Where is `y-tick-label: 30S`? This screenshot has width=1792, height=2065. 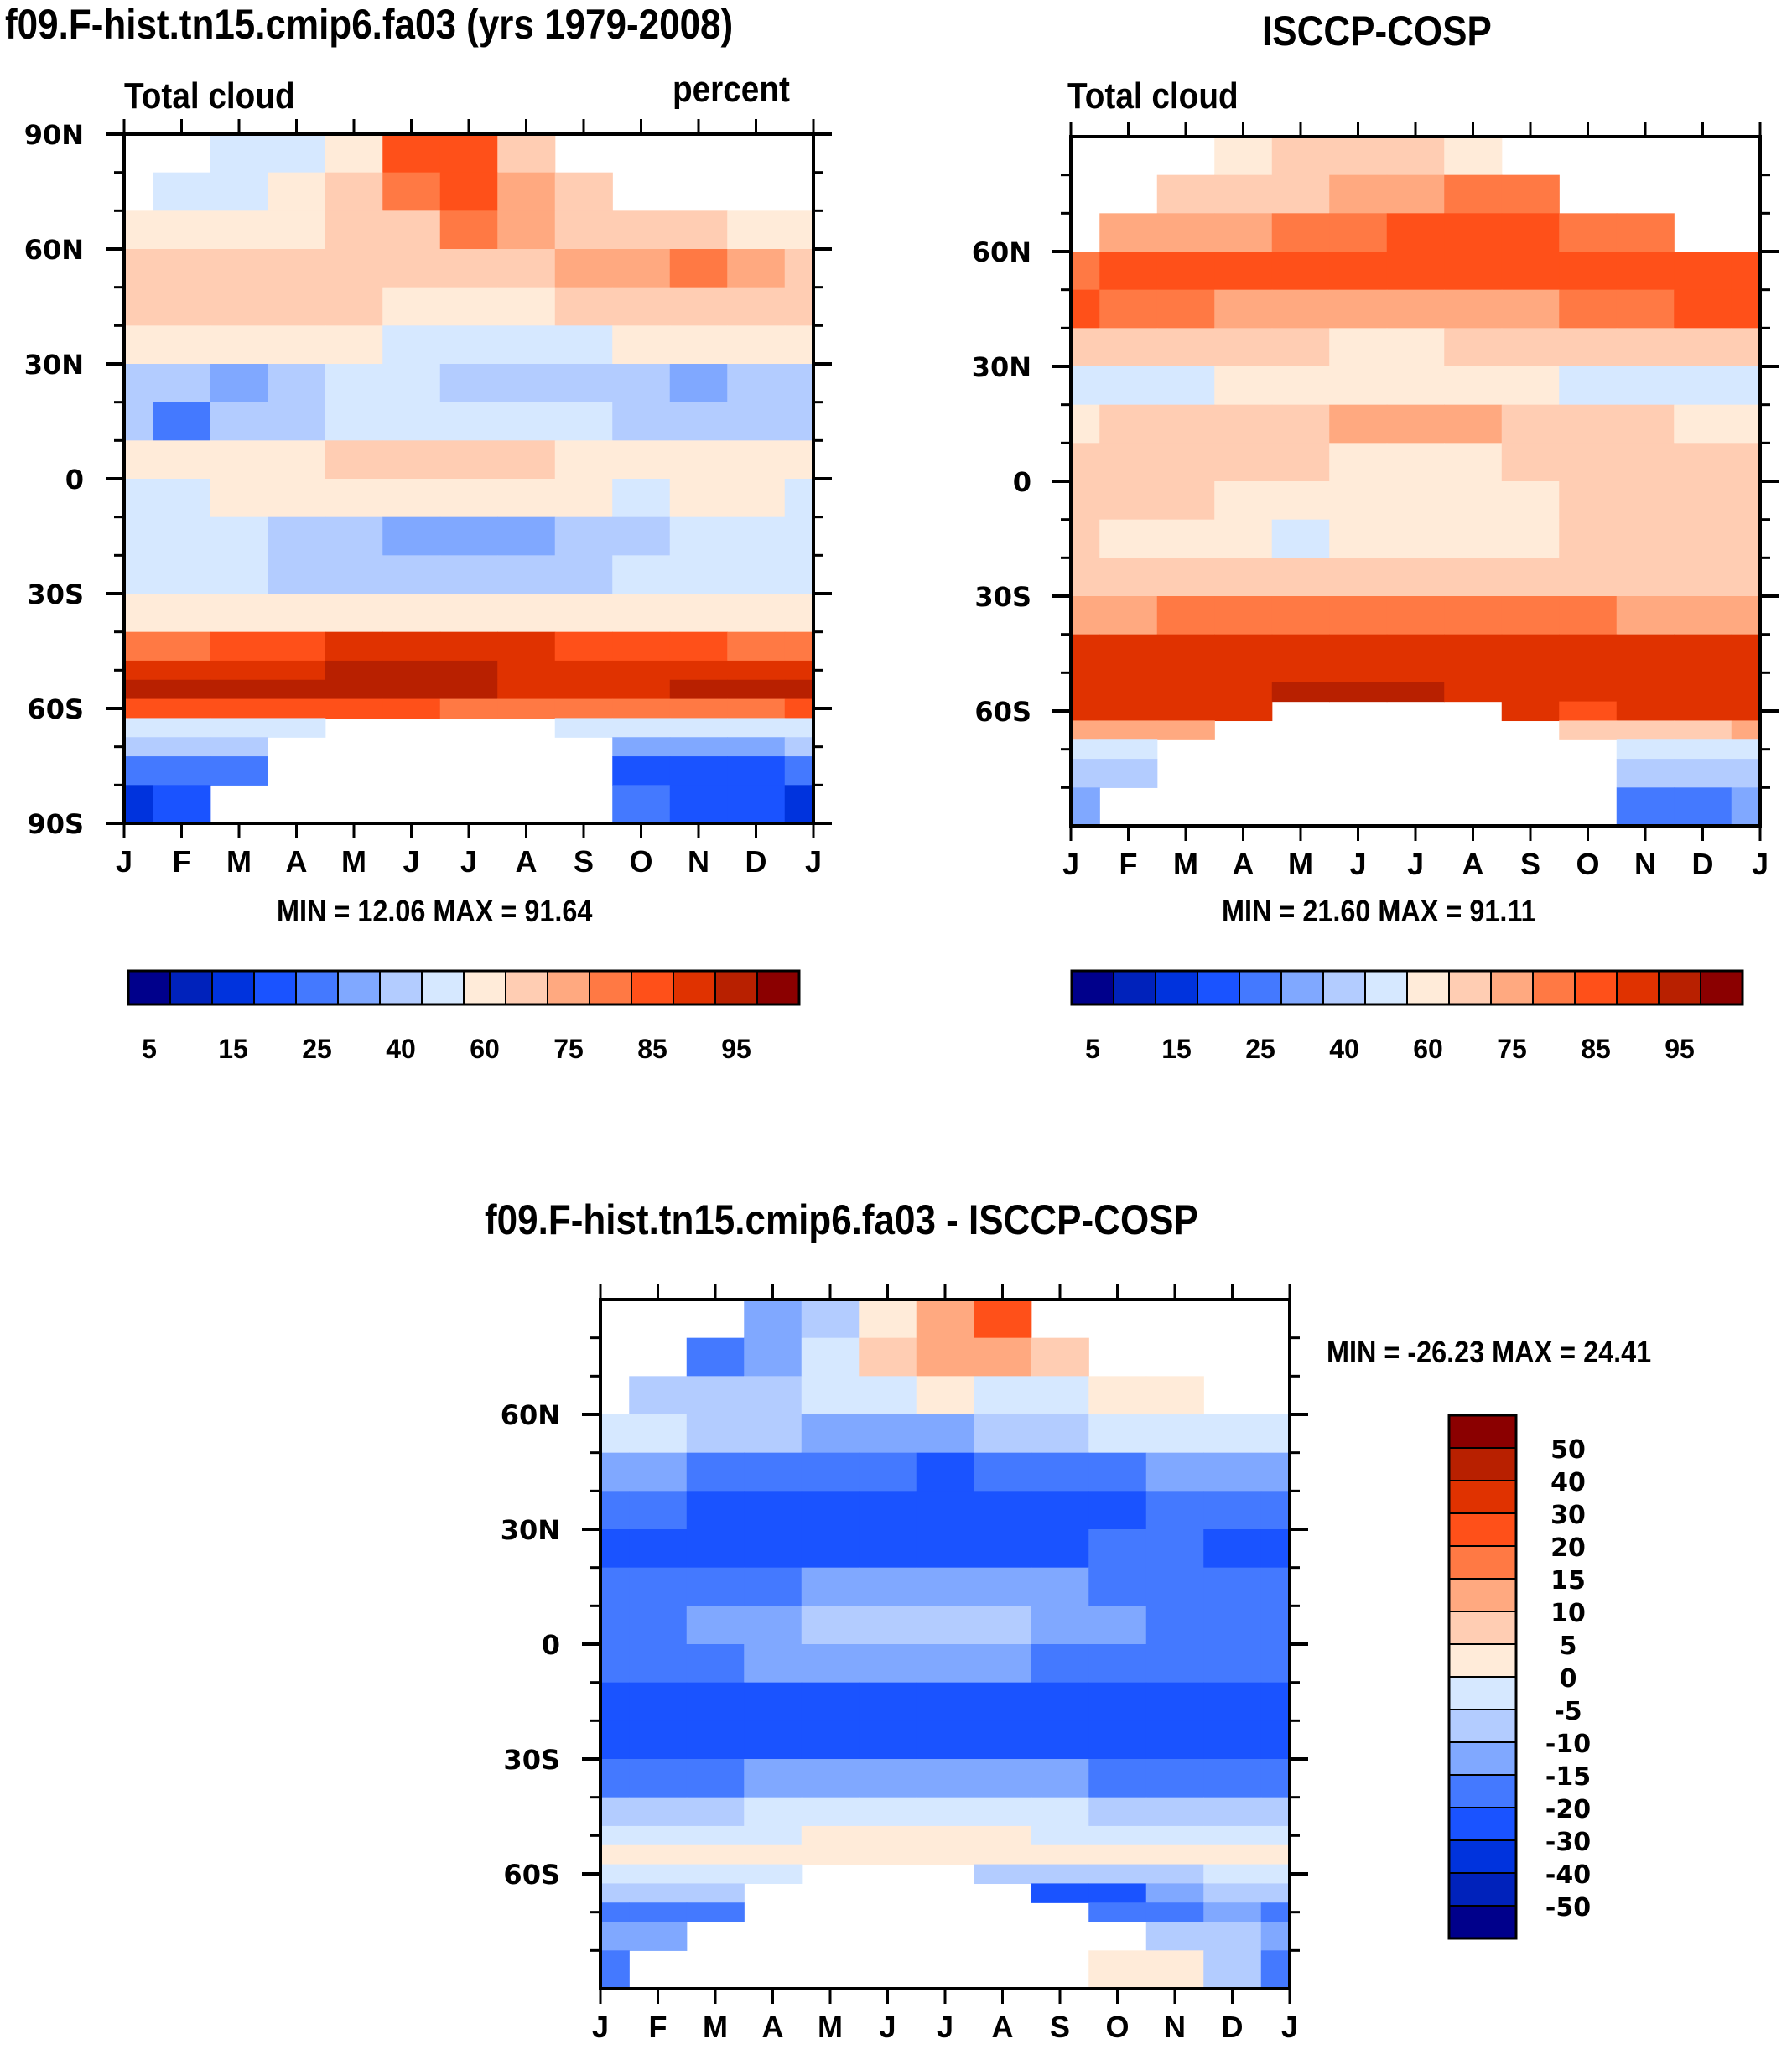
y-tick-label: 30S is located at coordinates (531, 1760).